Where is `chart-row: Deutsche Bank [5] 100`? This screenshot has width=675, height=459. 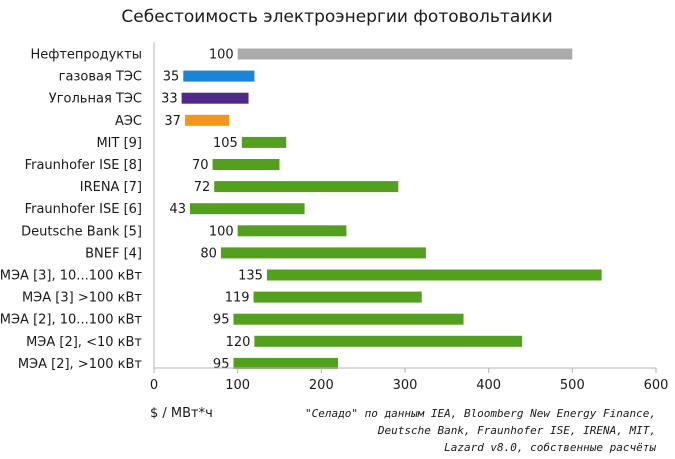
chart-row: Deutsche Bank [5] 100 is located at coordinates (184, 231).